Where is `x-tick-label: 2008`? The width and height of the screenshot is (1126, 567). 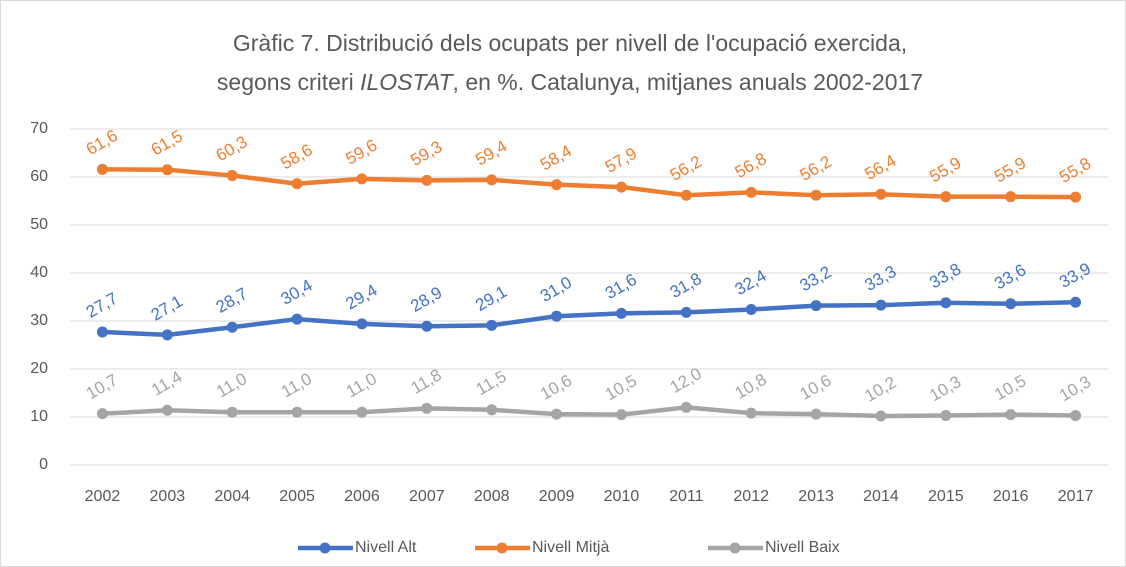
x-tick-label: 2008 is located at coordinates (492, 496).